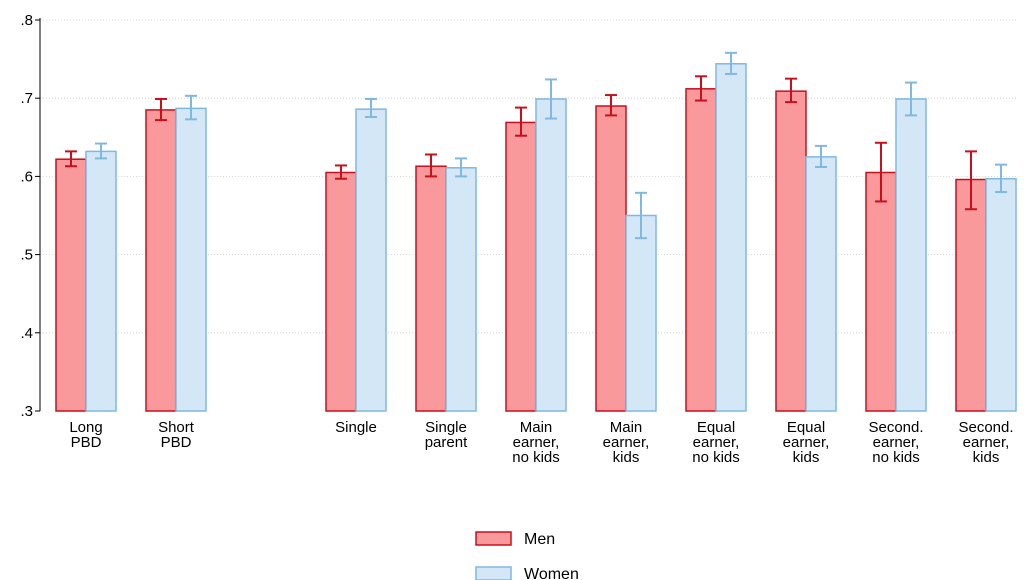 The image size is (1025, 580). What do you see at coordinates (85, 427) in the screenshot?
I see `category-label: Long` at bounding box center [85, 427].